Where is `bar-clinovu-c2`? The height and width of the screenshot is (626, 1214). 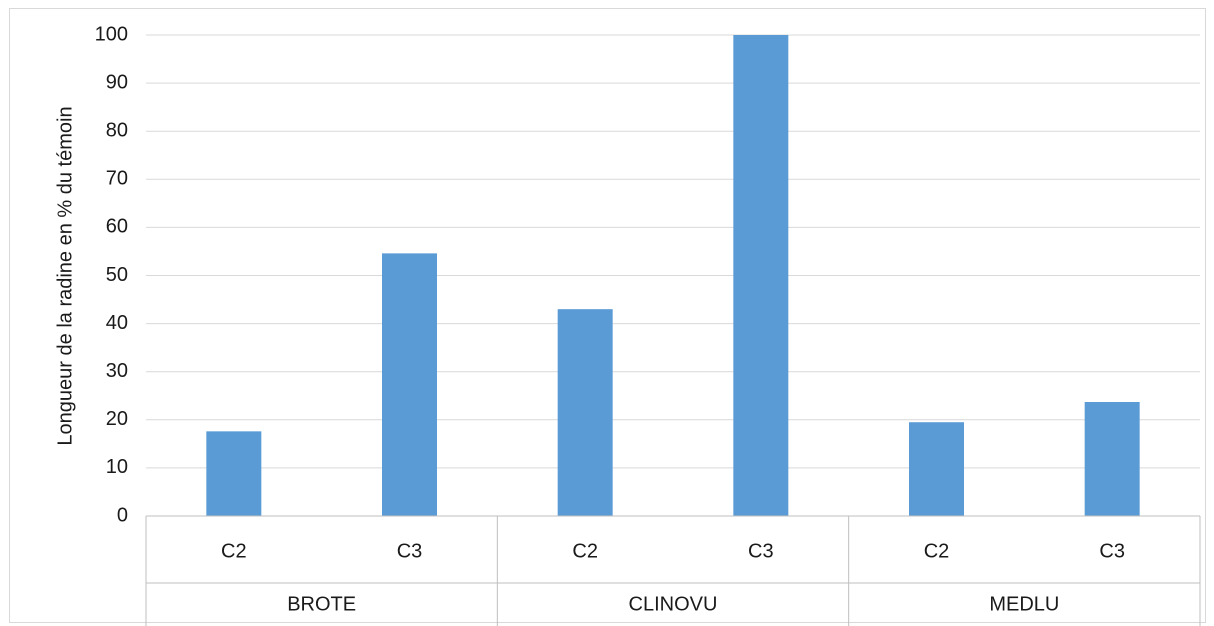
bar-clinovu-c2 is located at coordinates (585, 412).